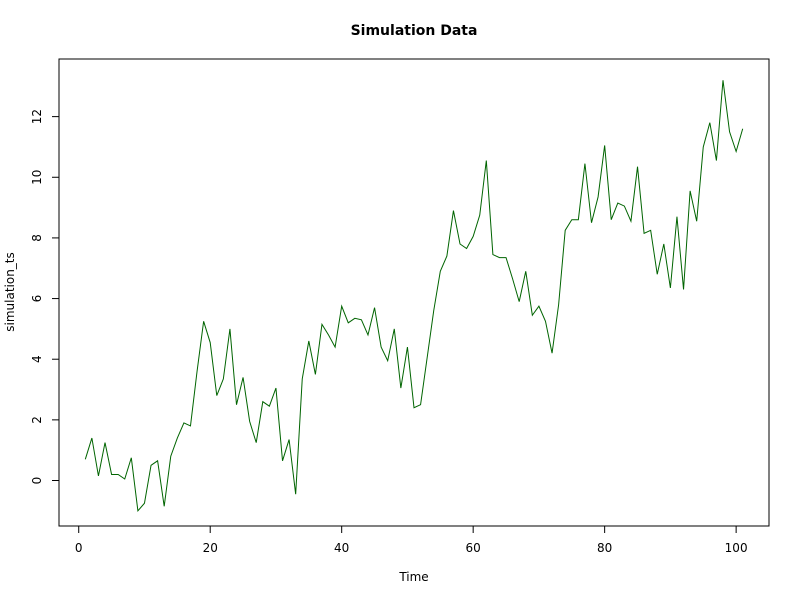 This screenshot has height=600, width=800. What do you see at coordinates (413, 577) in the screenshot?
I see `x-axis-label: Time` at bounding box center [413, 577].